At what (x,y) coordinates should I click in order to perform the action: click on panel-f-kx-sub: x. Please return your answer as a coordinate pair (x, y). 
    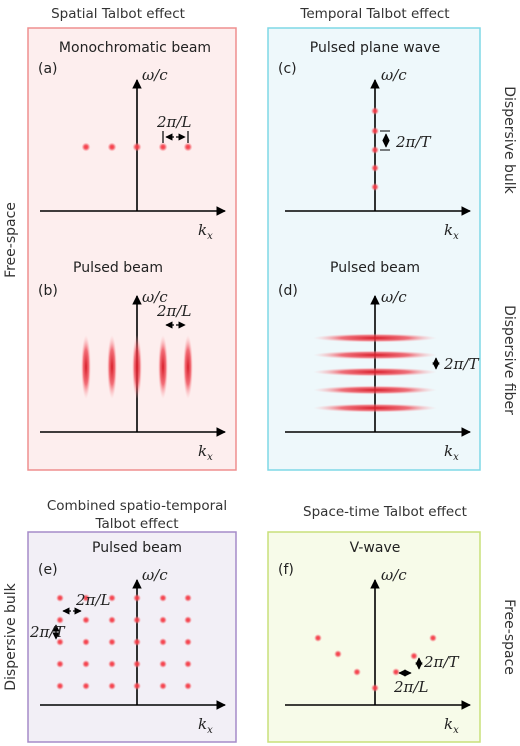
    Looking at the image, I should click on (456, 730).